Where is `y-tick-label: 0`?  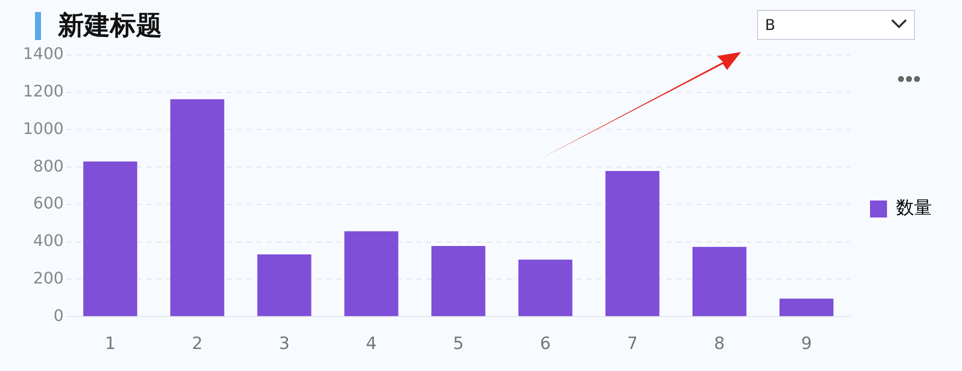
y-tick-label: 0 is located at coordinates (59, 315).